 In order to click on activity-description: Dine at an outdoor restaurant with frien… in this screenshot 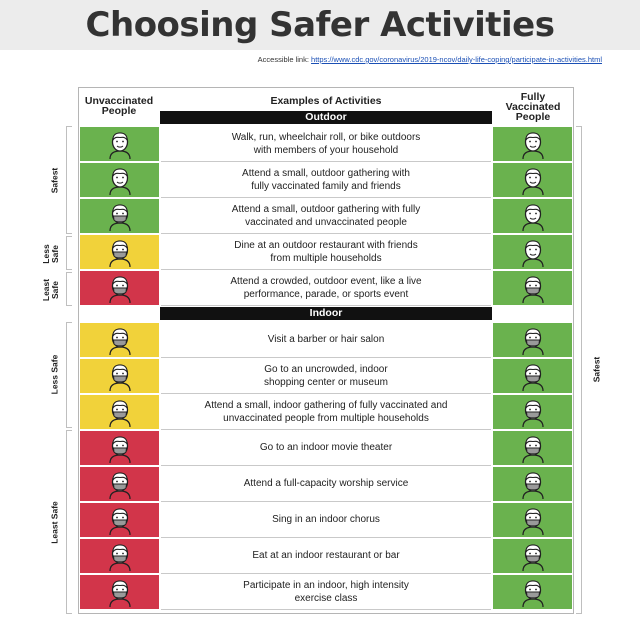, I will do `click(326, 252)`.